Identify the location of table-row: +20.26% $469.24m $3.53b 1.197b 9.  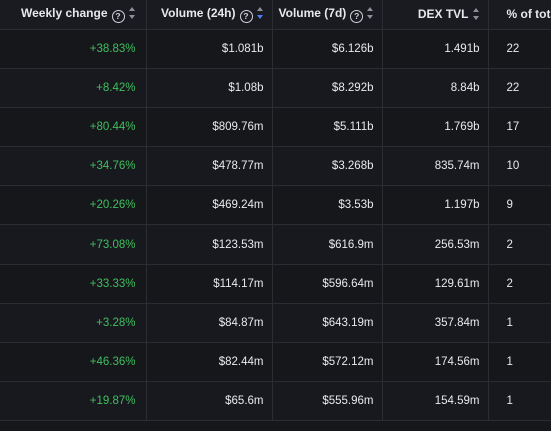
(275, 205).